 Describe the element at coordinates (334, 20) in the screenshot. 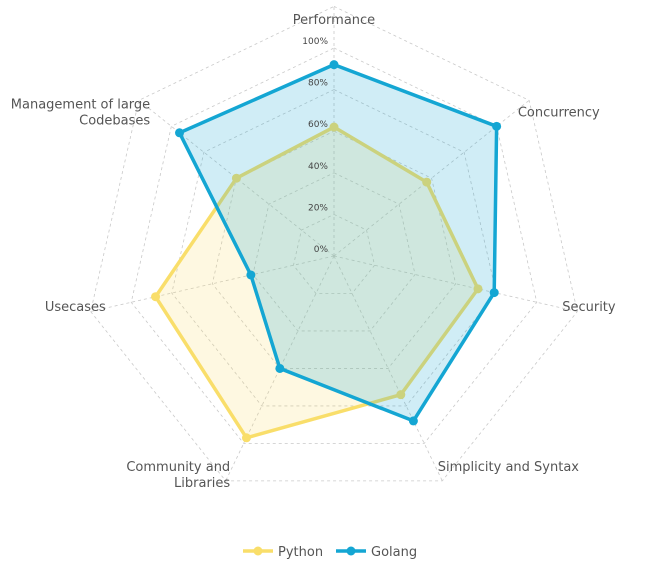

I see `axis-label: Performance` at that location.